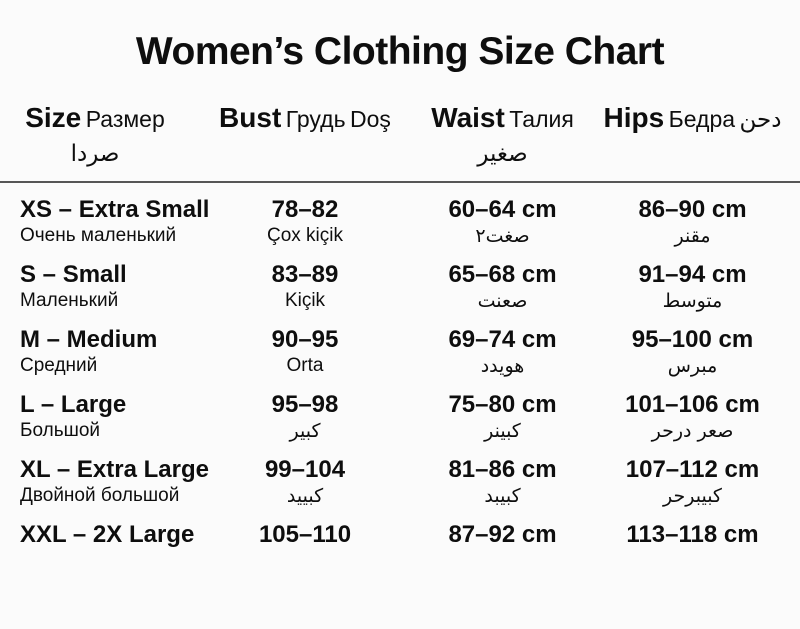  I want to click on header-divider, so click(400, 182).